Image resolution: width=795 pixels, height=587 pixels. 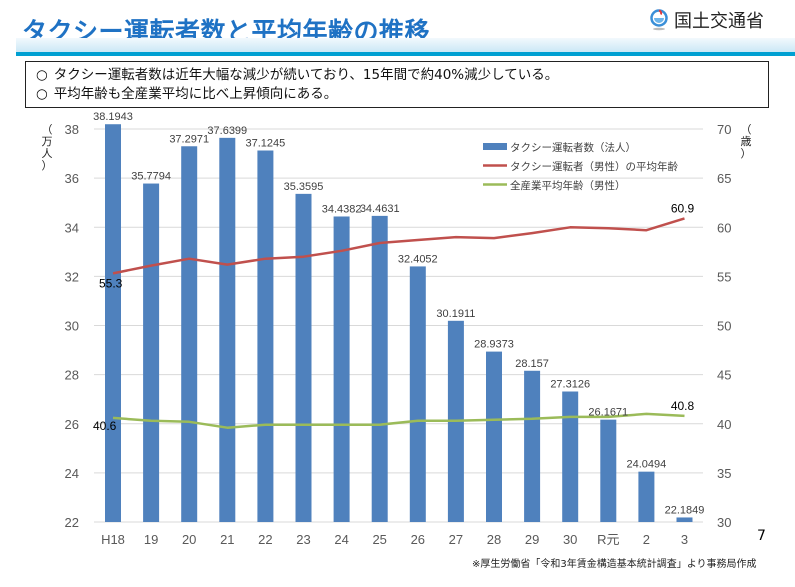 What do you see at coordinates (683, 208) in the screenshot?
I see `line-data-label: 60.9` at bounding box center [683, 208].